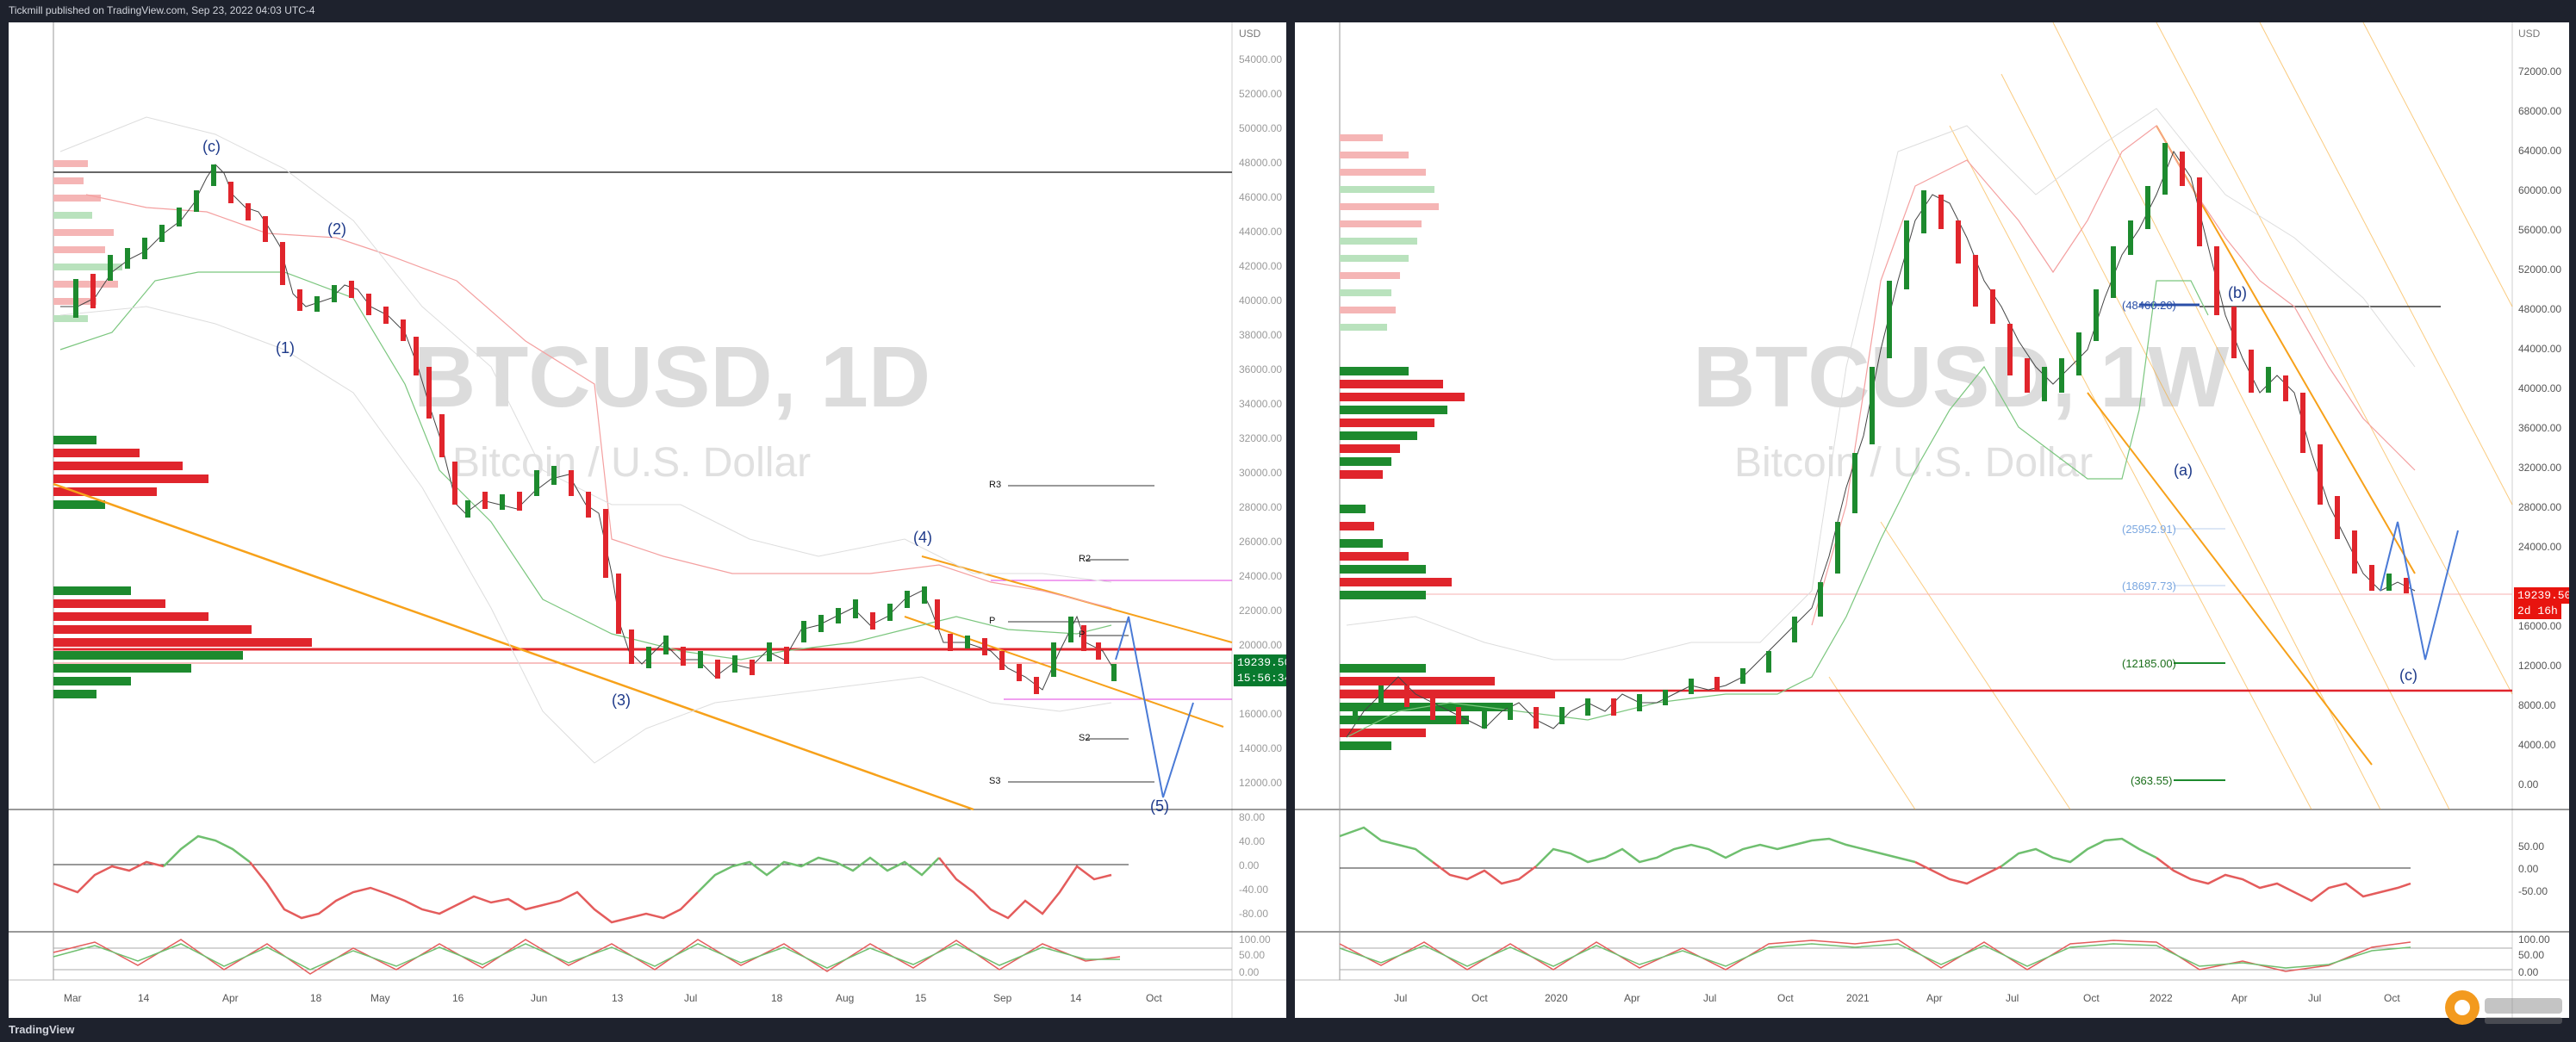 Image resolution: width=2576 pixels, height=1042 pixels. I want to click on y-tick: 28000.00, so click(1261, 507).